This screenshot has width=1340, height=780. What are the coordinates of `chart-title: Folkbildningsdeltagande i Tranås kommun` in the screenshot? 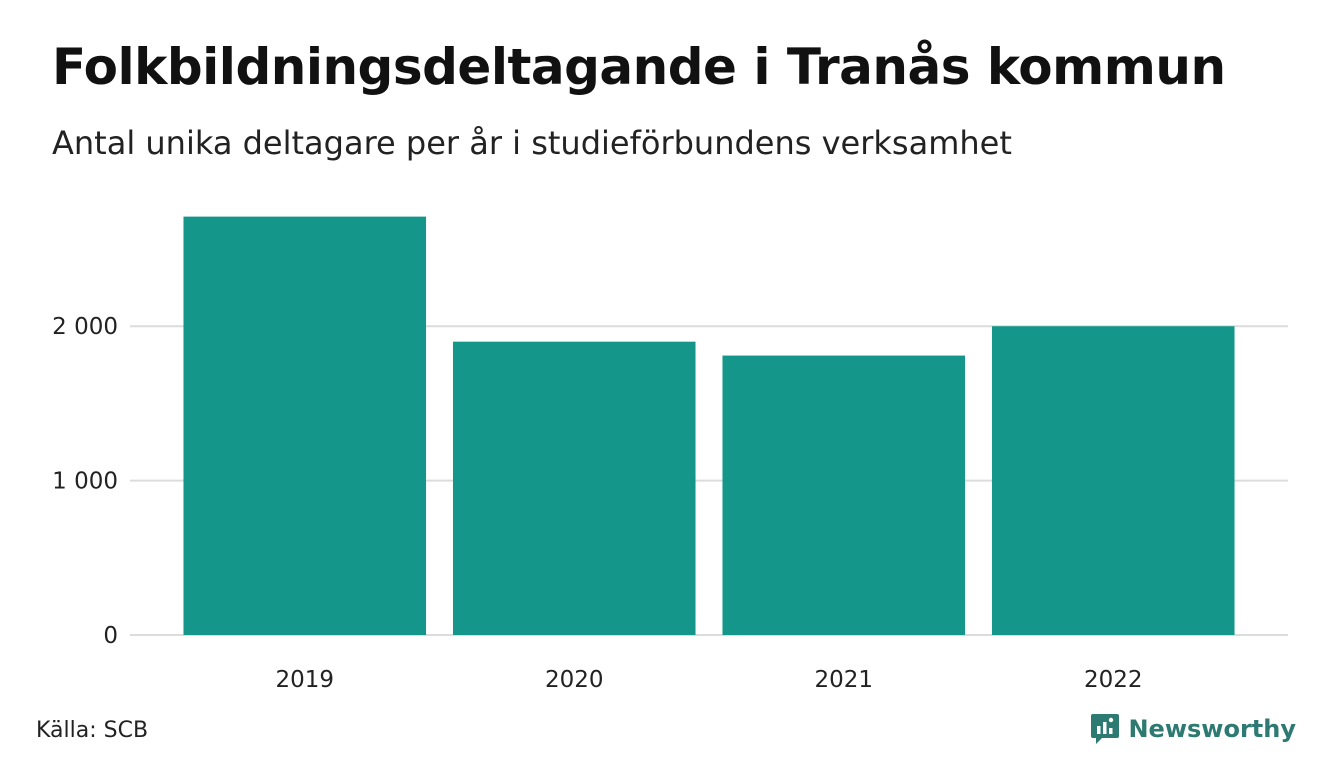 It's located at (639, 67).